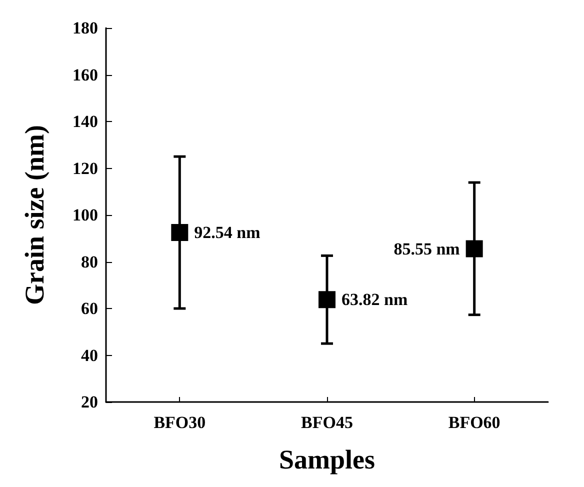 This screenshot has height=487, width=584. Describe the element at coordinates (89, 308) in the screenshot. I see `y-tick-label: 60` at that location.